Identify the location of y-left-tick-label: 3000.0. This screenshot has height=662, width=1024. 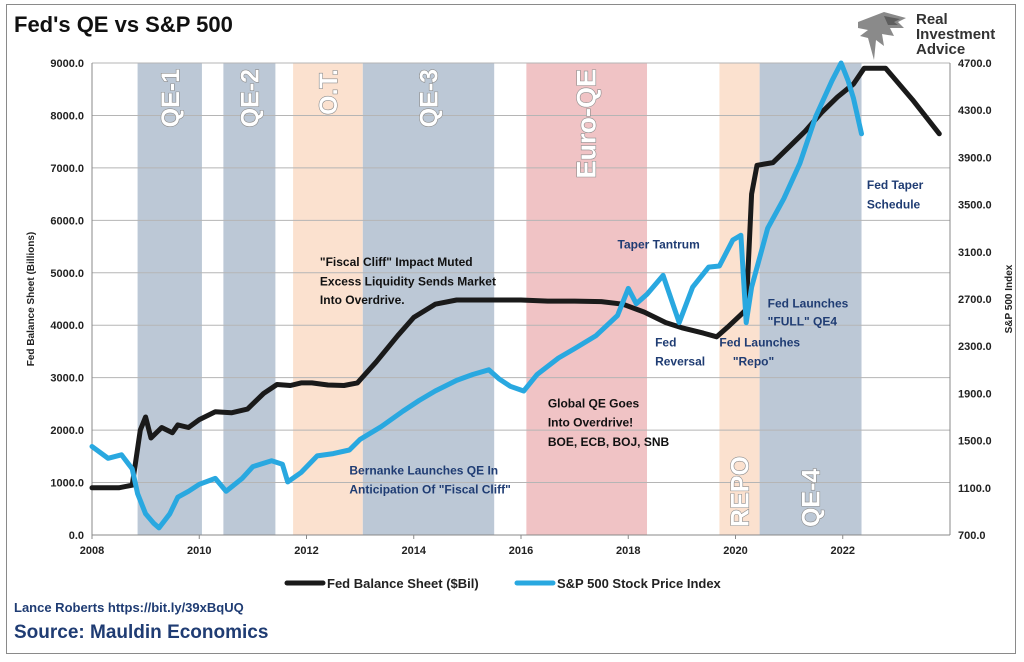
(67, 379).